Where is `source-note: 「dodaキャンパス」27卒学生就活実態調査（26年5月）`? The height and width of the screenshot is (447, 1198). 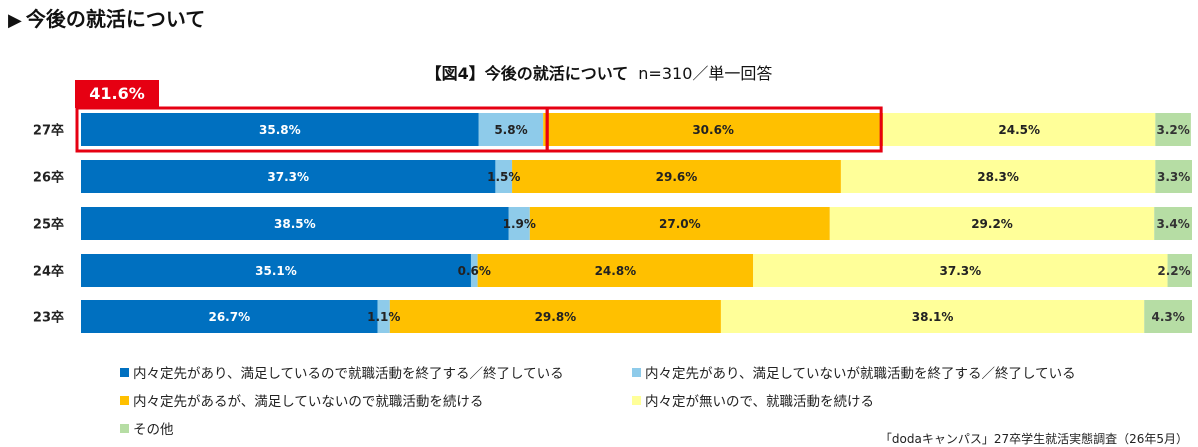 source-note: 「dodaキャンパス」27卒学生就活実態調査（26年5月） is located at coordinates (1033, 439).